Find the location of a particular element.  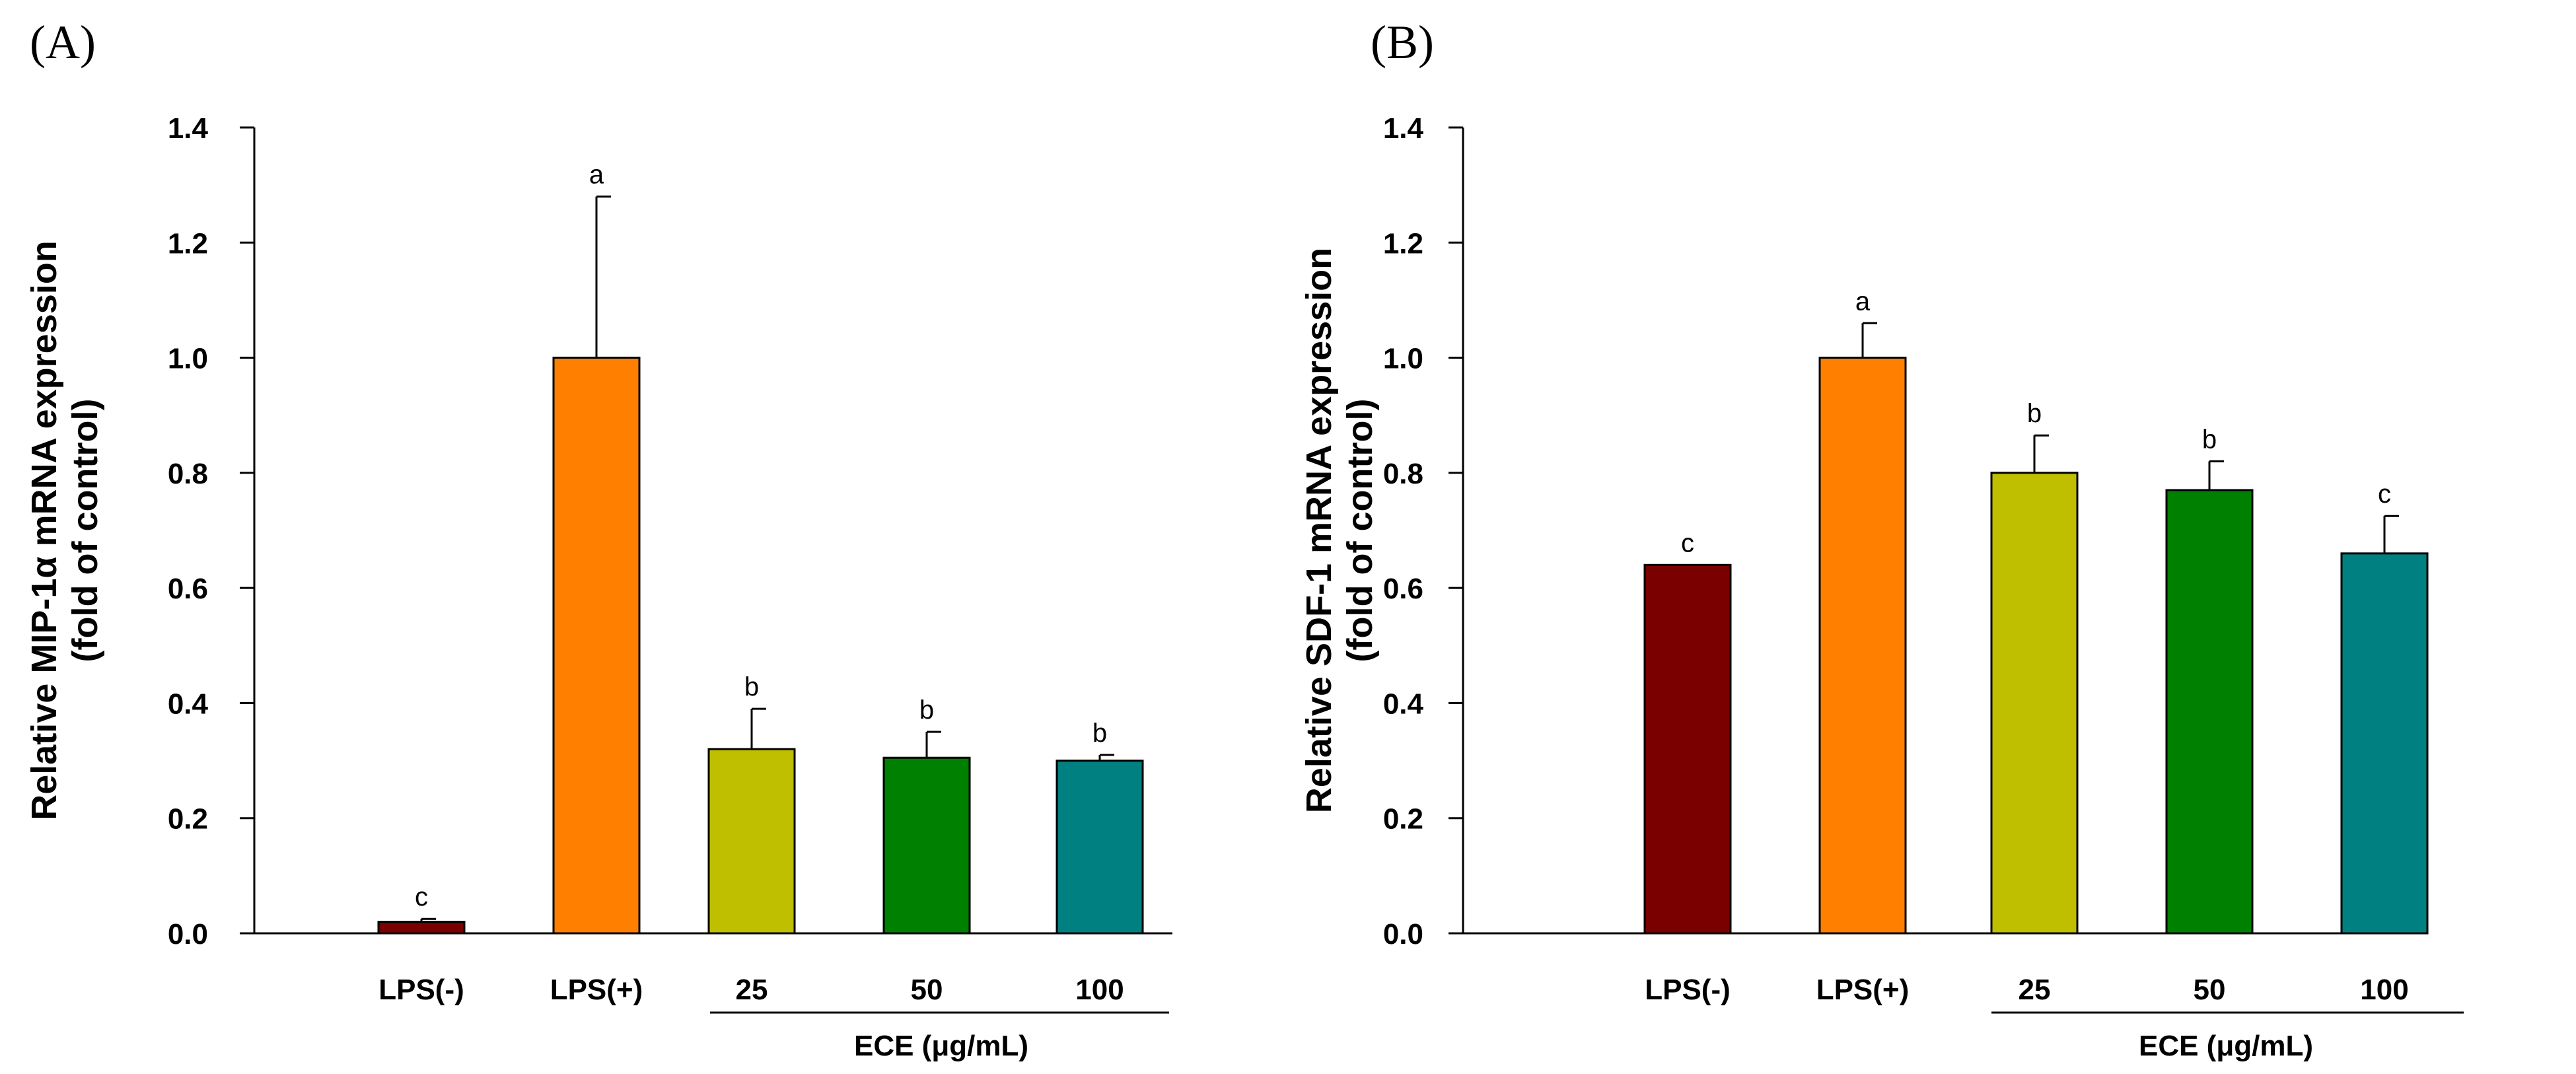

y-axis-label-line-1: Relative SDF-1 mRNA expression is located at coordinates (1319, 530).